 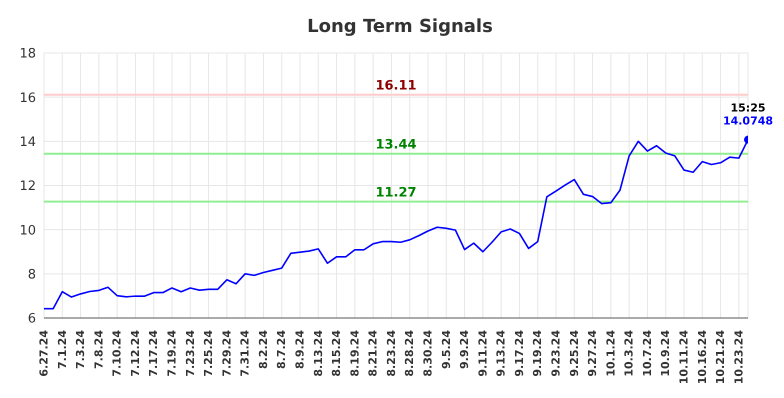 I want to click on x-tick-label: 9.19.24, so click(x=537, y=353).